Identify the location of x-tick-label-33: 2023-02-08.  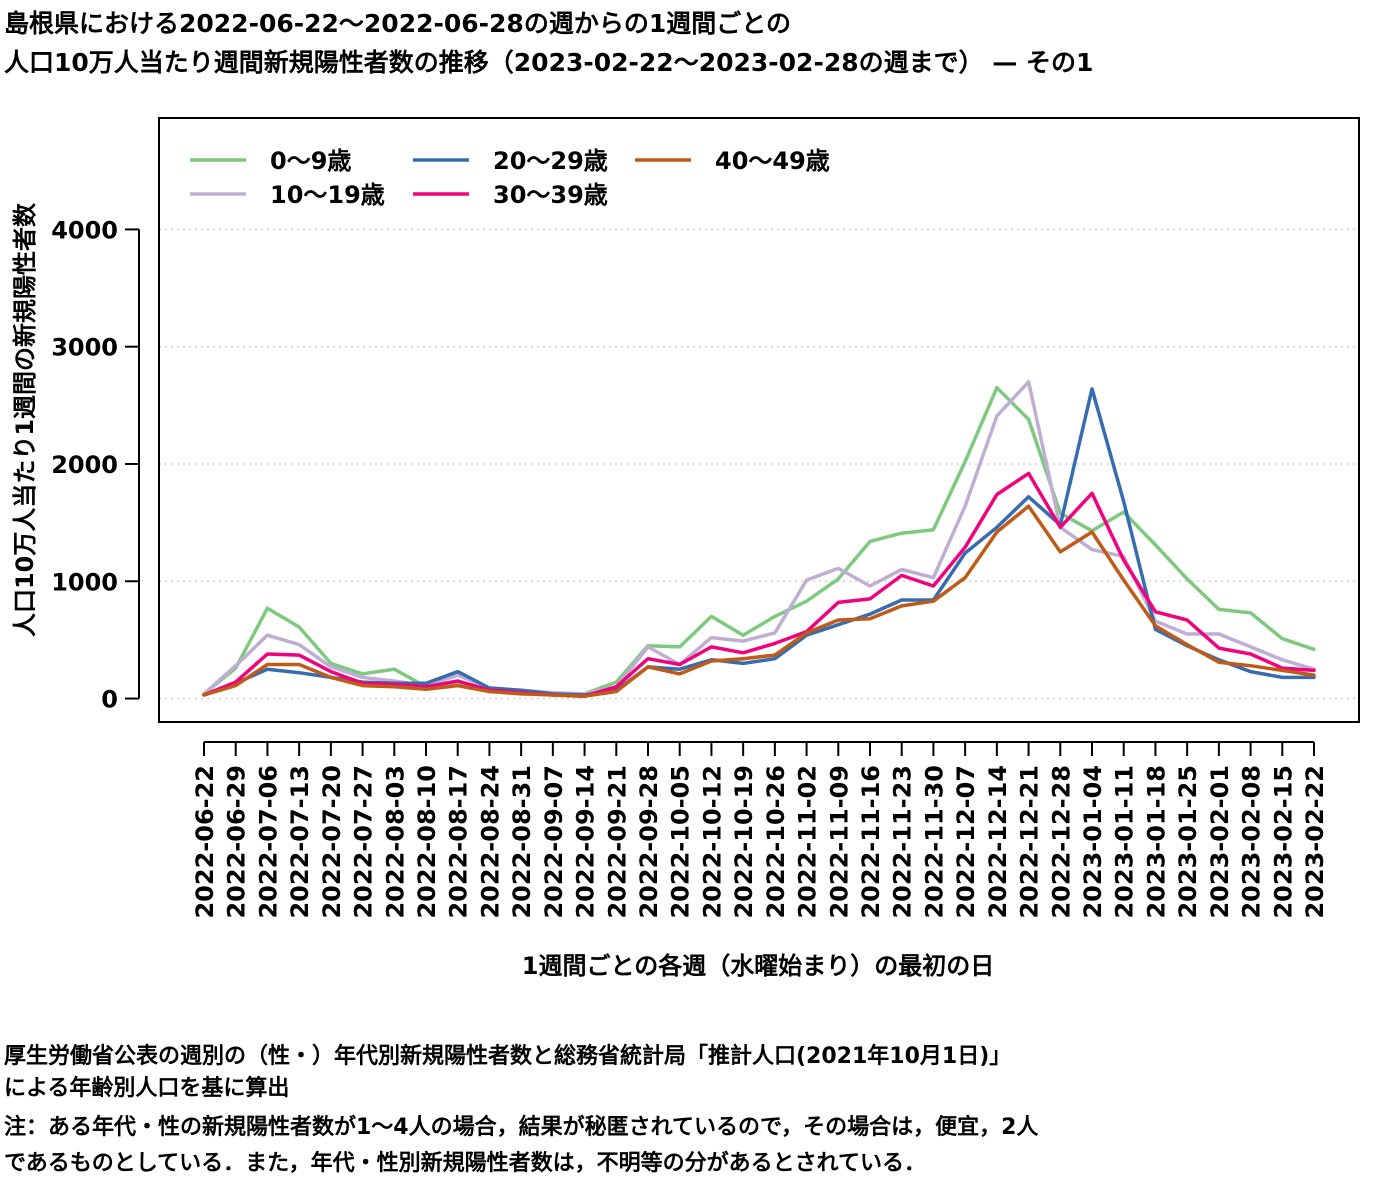
(1252, 842).